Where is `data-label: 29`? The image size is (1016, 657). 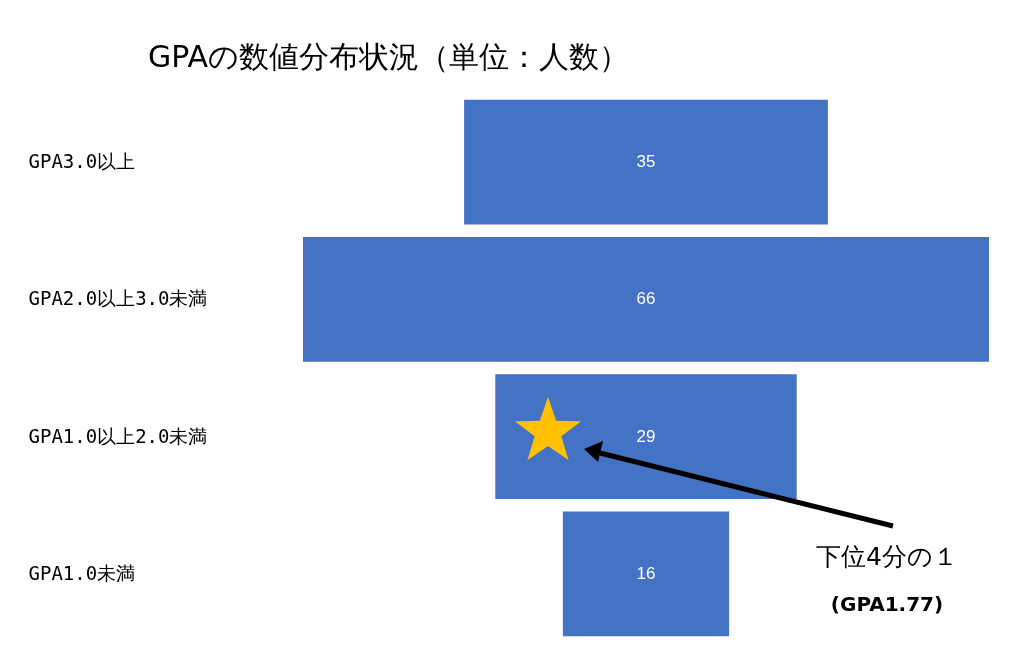
data-label: 29 is located at coordinates (646, 436).